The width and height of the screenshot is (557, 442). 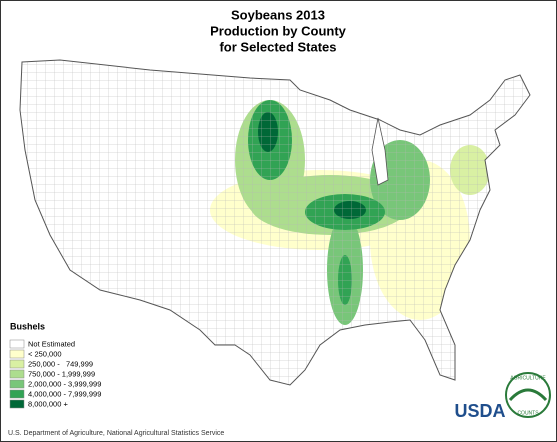 I want to click on legend-label: < 250,000, so click(x=45, y=353).